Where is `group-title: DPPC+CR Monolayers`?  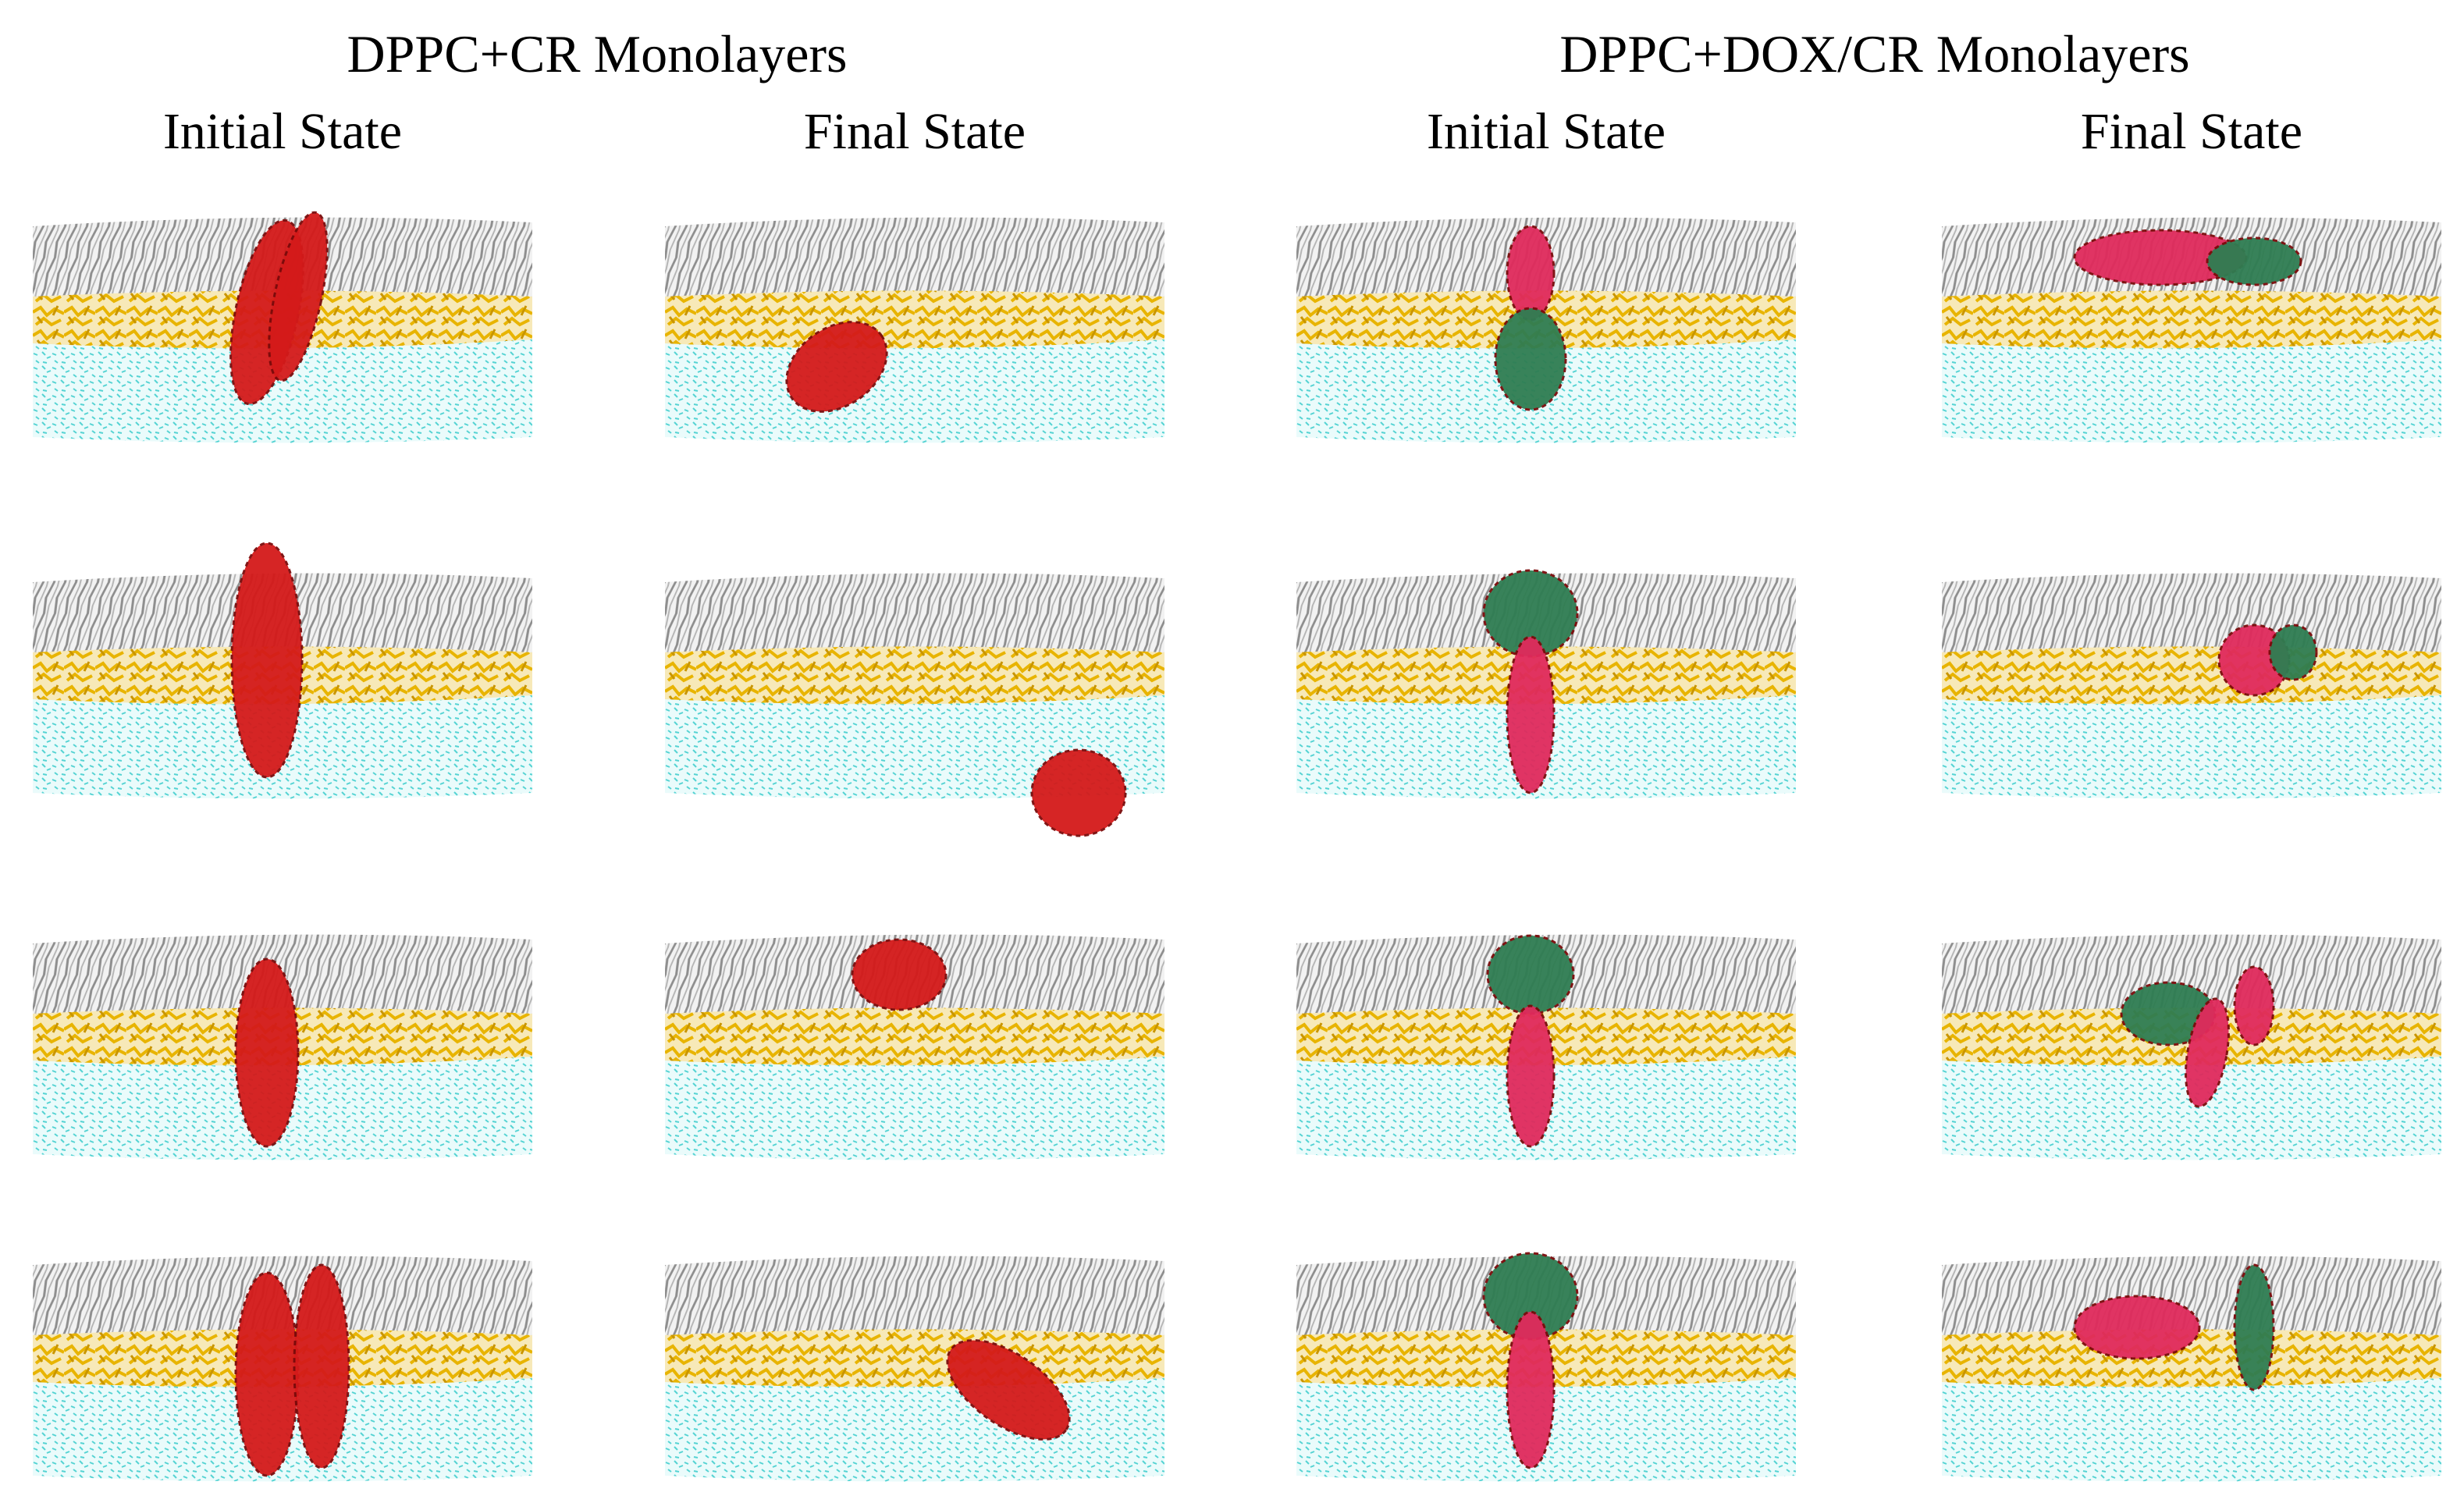
group-title: DPPC+CR Monolayers is located at coordinates (597, 53).